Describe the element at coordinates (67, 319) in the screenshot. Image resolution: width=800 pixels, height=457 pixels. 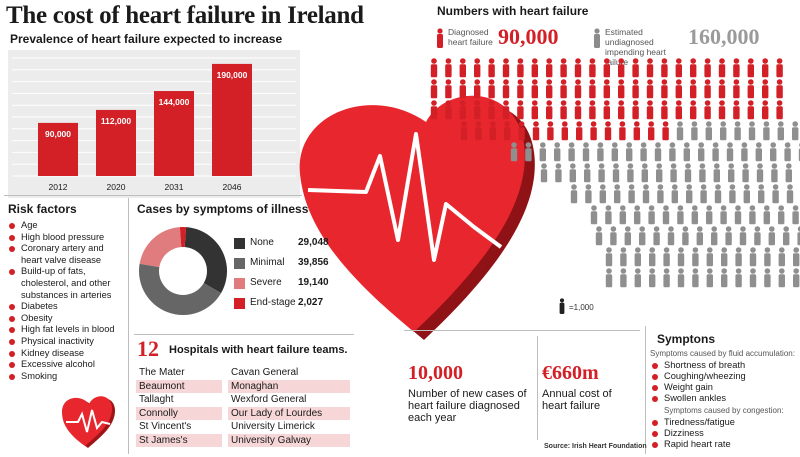
I see `risk-factor-item: Obesity` at that location.